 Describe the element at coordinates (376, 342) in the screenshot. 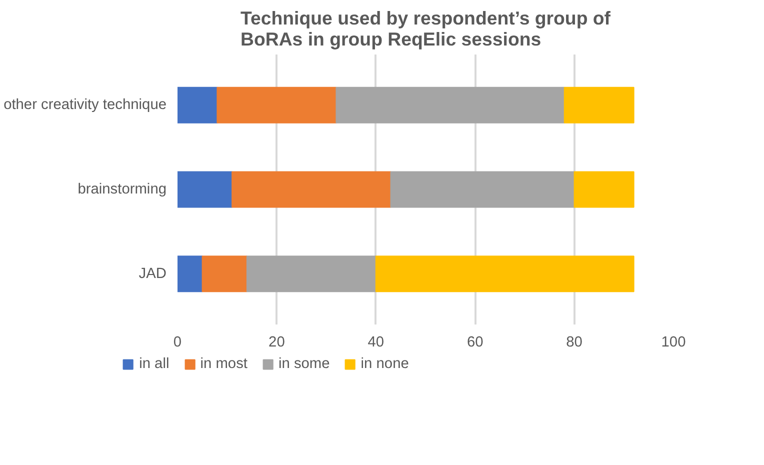

I see `x-tick-label: 40` at that location.